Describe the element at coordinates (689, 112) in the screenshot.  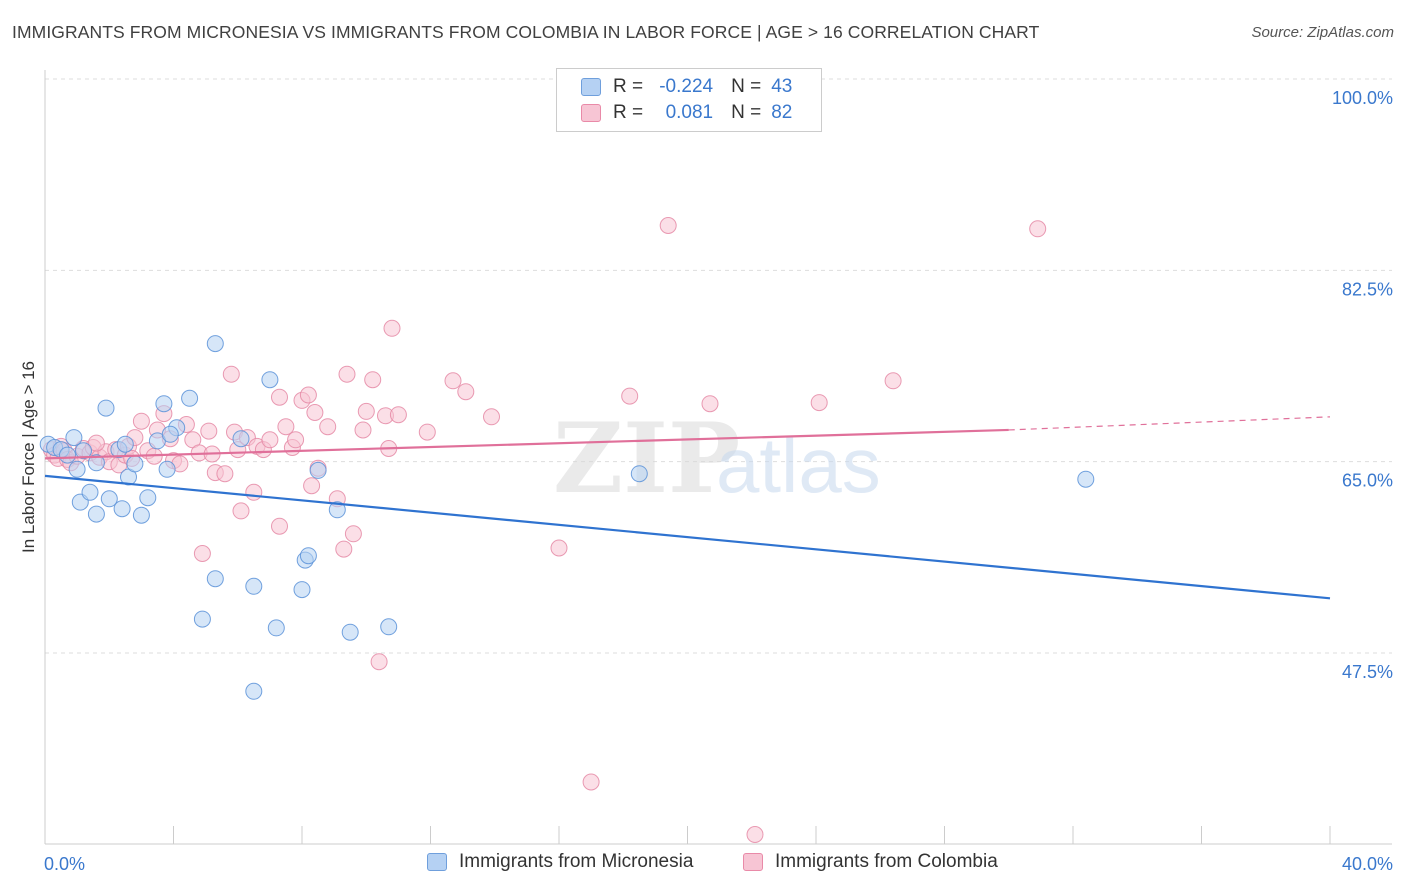
I see `colombia-r-value: 0.081` at that location.